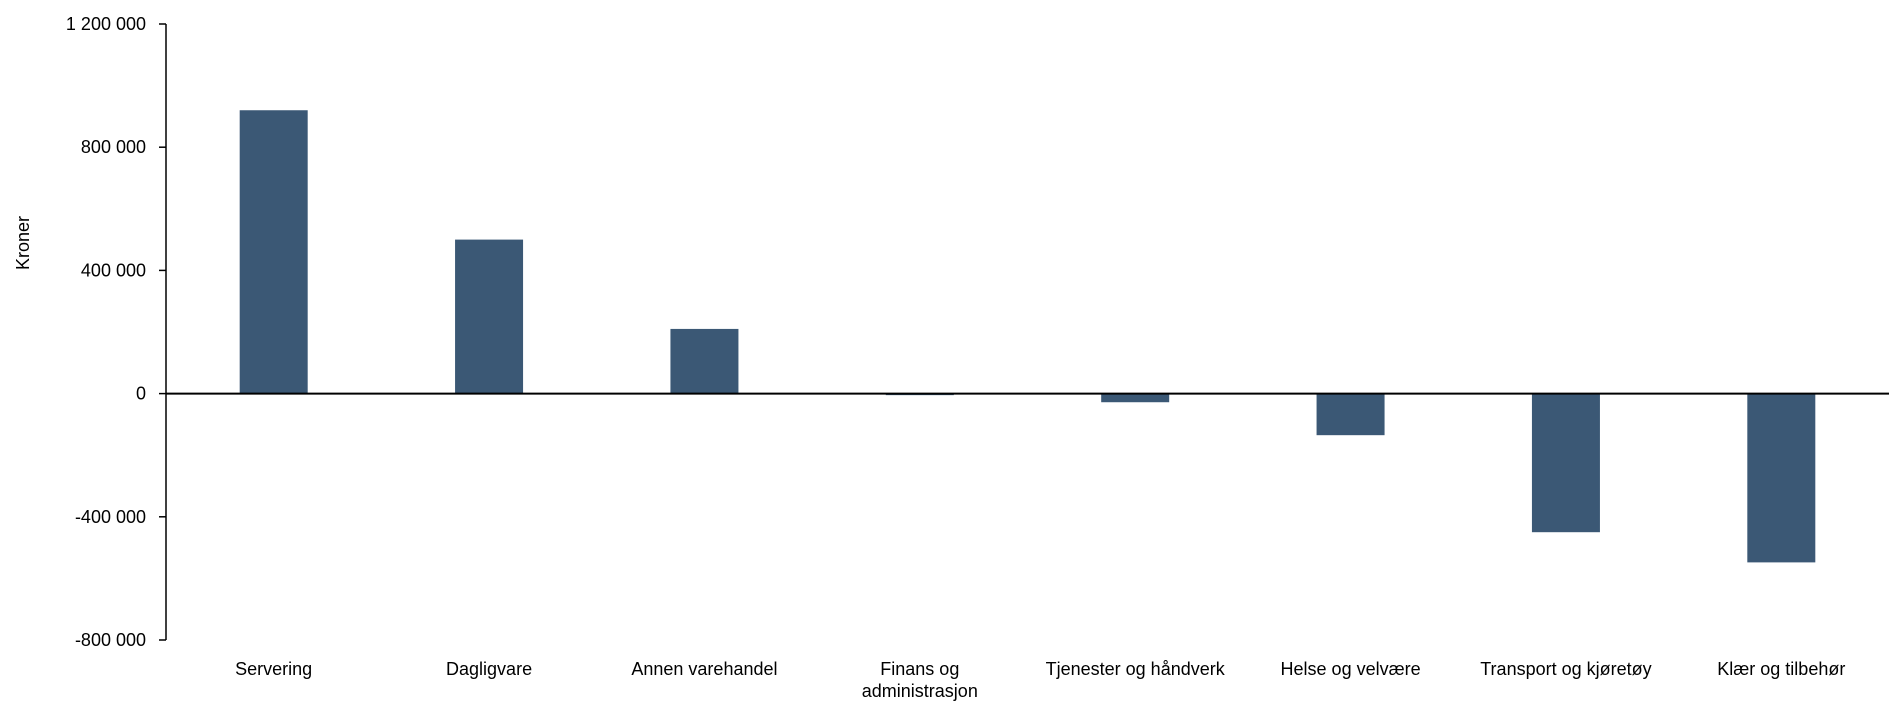  What do you see at coordinates (920, 680) in the screenshot?
I see `x-tick-label: Finans og administrasjon` at bounding box center [920, 680].